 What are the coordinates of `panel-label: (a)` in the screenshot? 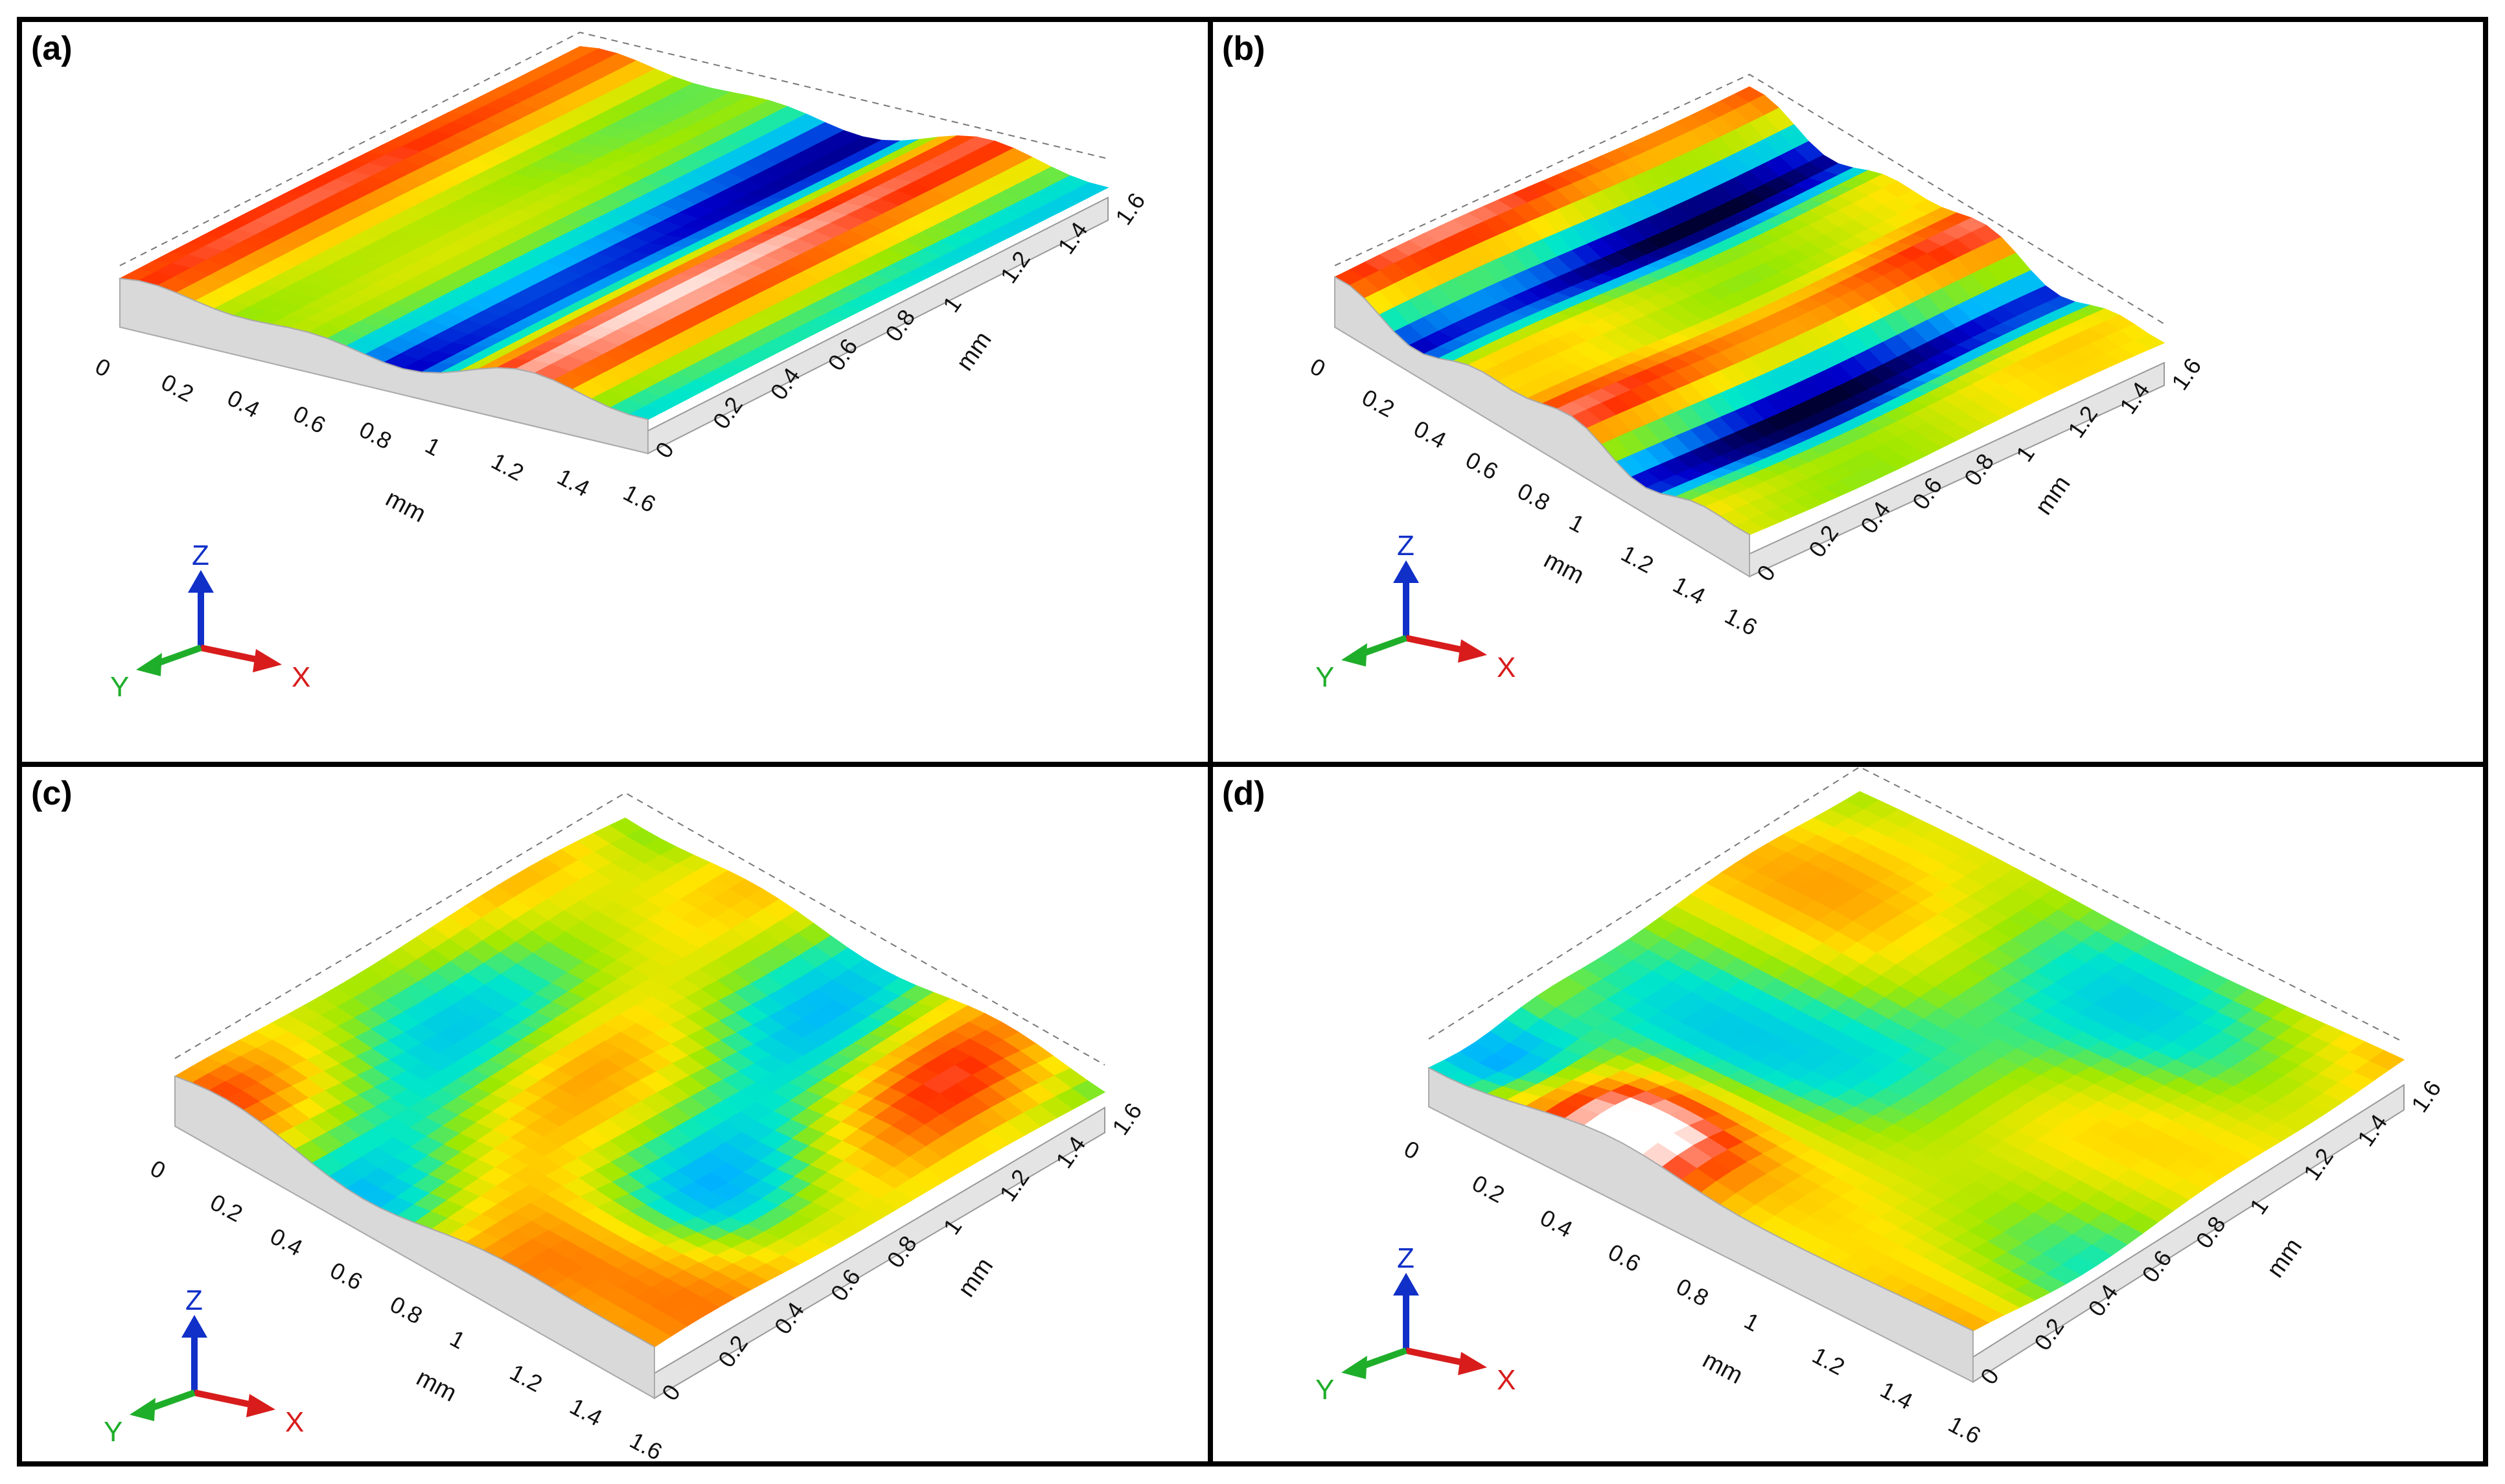 It's located at (52, 48).